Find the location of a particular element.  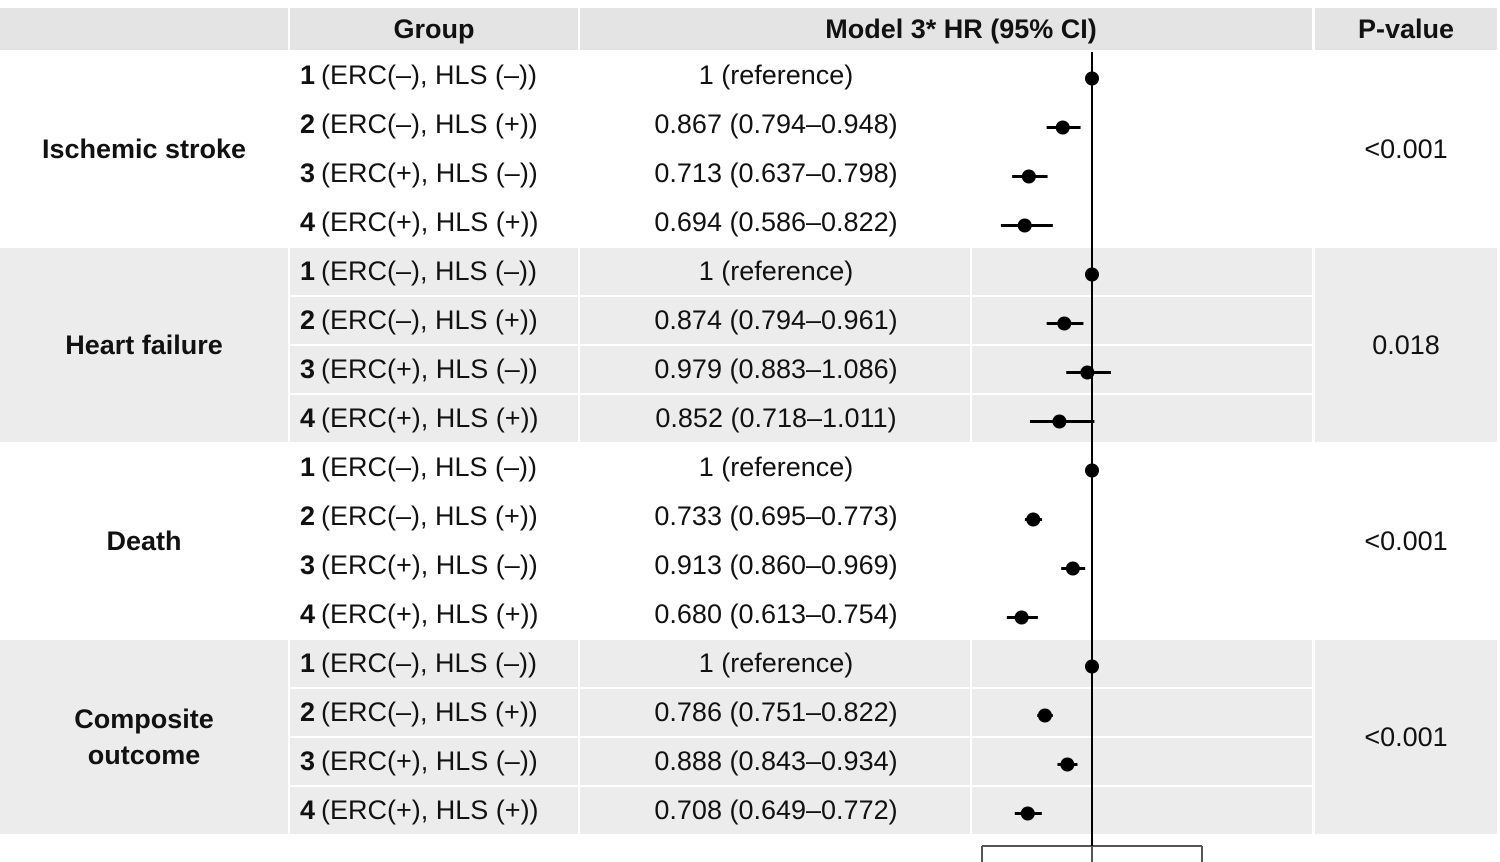

header-blank is located at coordinates (144, 29).